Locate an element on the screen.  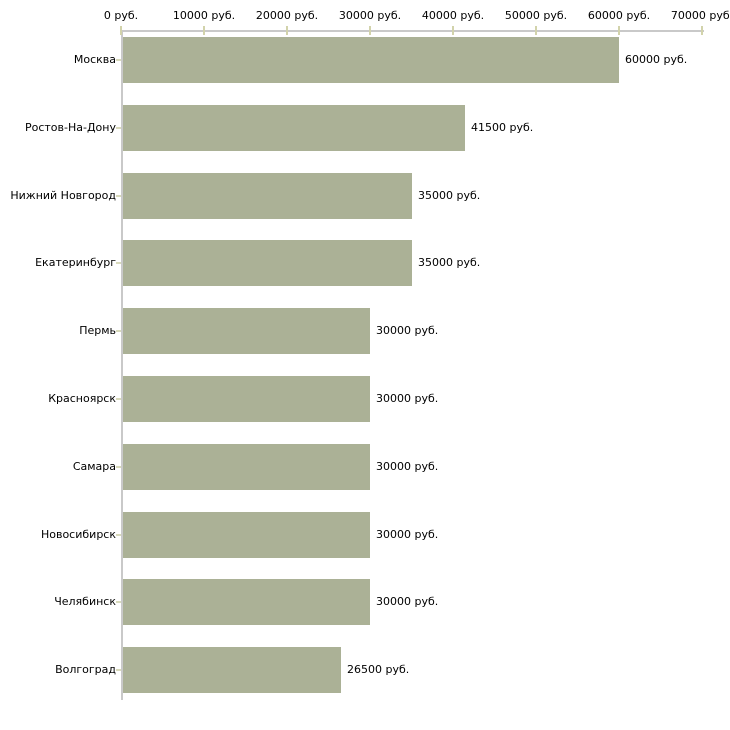
x-axis-tick-label: 40000 руб. is located at coordinates (453, 15).